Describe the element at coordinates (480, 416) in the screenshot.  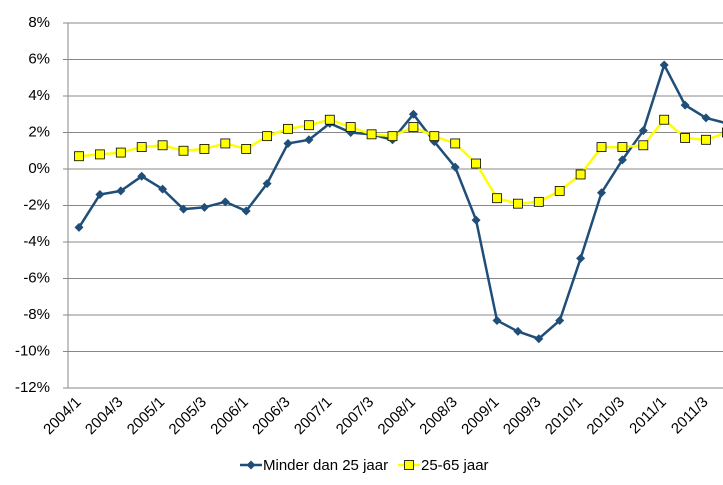
I see `x-tick-label: 2009/1` at that location.